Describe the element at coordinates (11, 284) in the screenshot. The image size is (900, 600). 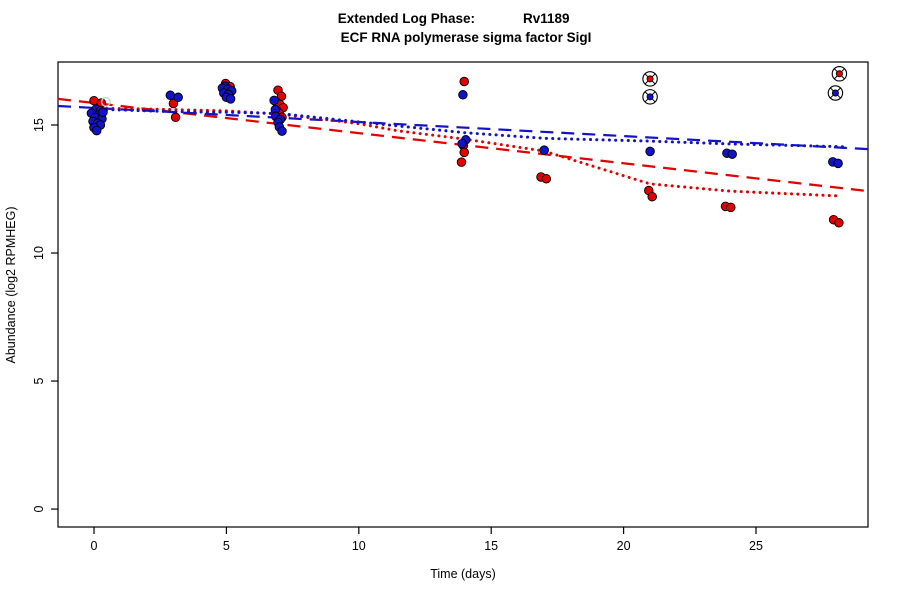
I see `y-axis-label: Abundance (log2 RPMHEG)` at that location.